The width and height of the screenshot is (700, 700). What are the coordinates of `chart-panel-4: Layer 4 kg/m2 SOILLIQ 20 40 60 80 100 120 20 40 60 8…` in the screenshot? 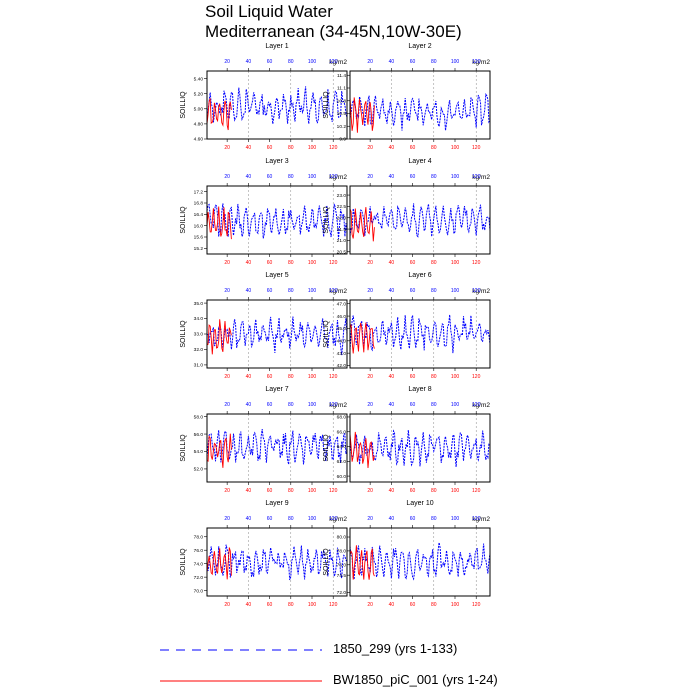 It's located at (407, 212).